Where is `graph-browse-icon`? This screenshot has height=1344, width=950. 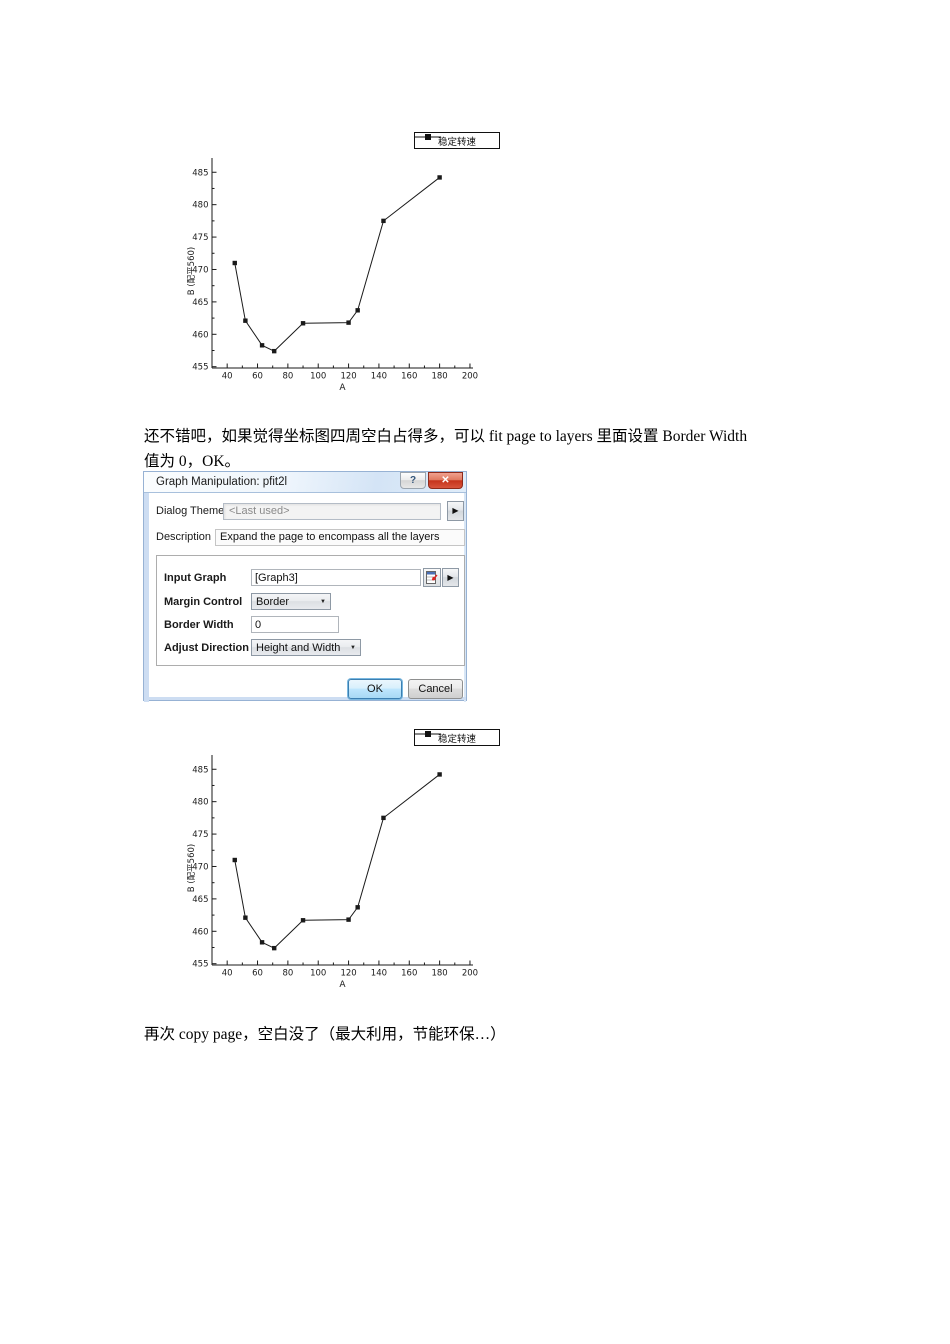
graph-browse-icon is located at coordinates (432, 577).